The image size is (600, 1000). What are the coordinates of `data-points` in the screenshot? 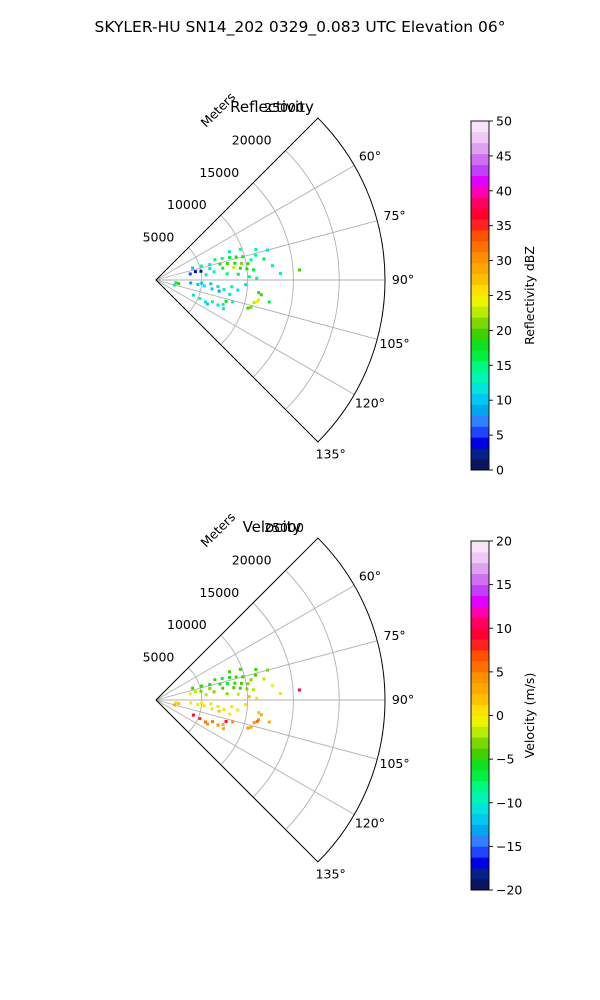 It's located at (237, 279).